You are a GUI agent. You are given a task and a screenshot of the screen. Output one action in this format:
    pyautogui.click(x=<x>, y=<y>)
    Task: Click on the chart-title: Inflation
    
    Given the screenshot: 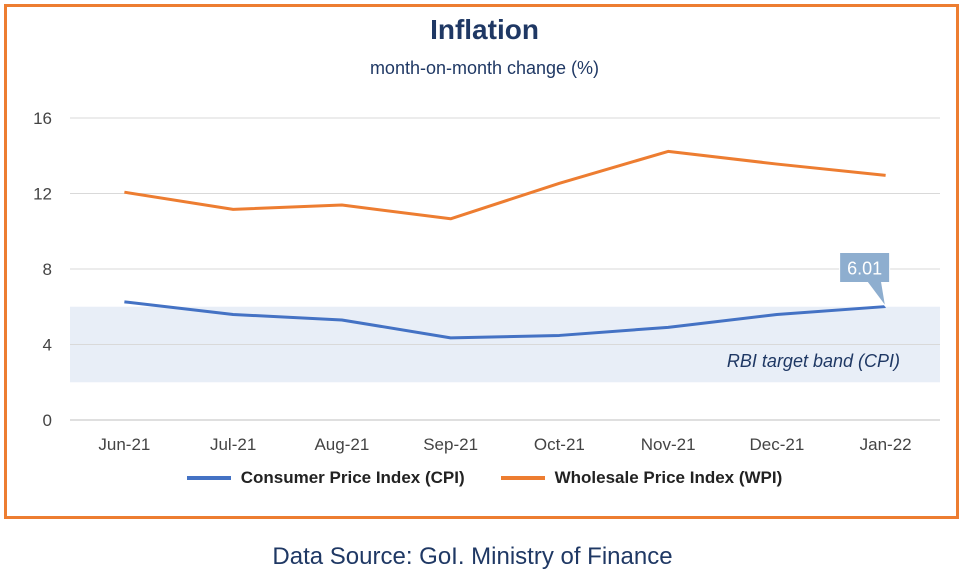 What is the action you would take?
    pyautogui.click(x=484, y=29)
    